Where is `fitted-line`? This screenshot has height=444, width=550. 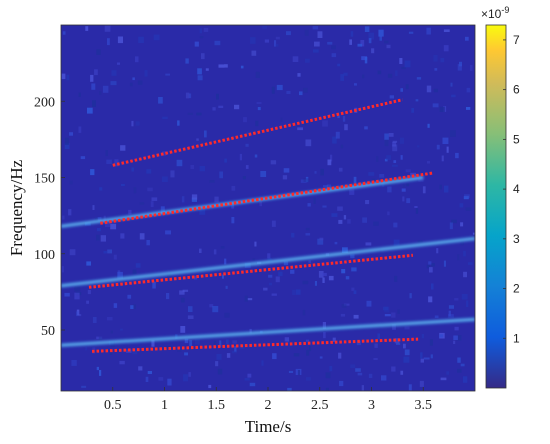
fitted-line is located at coordinates (251, 271).